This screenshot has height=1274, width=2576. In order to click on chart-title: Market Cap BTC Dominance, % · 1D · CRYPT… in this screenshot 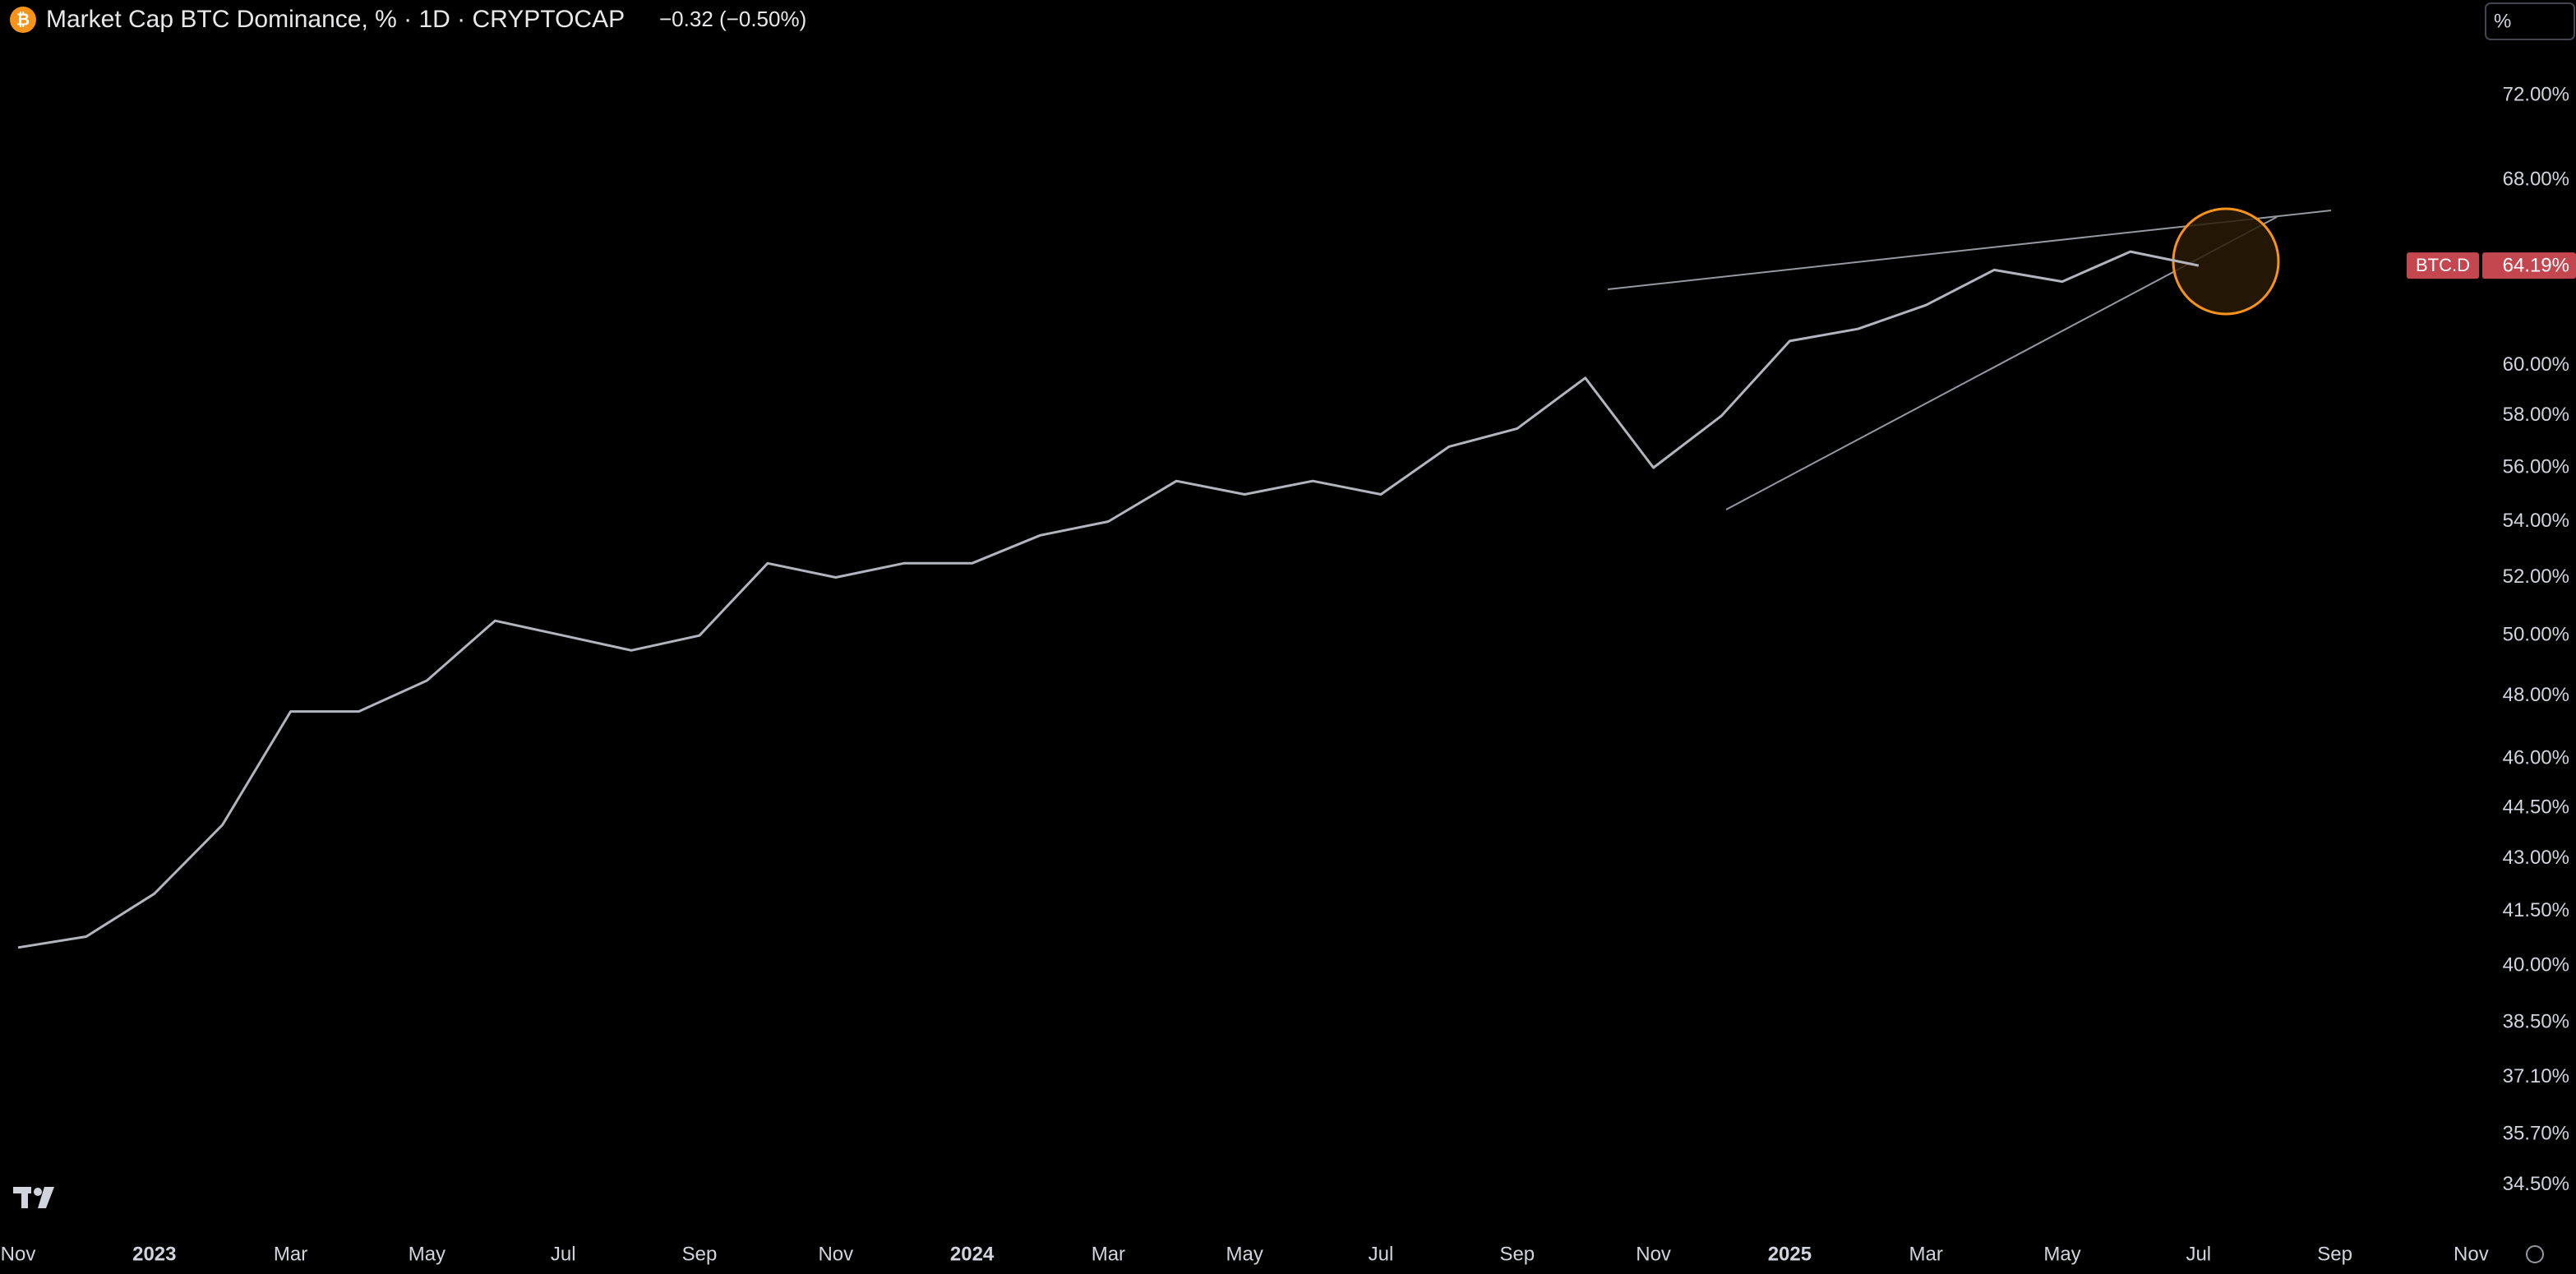, I will do `click(335, 19)`.